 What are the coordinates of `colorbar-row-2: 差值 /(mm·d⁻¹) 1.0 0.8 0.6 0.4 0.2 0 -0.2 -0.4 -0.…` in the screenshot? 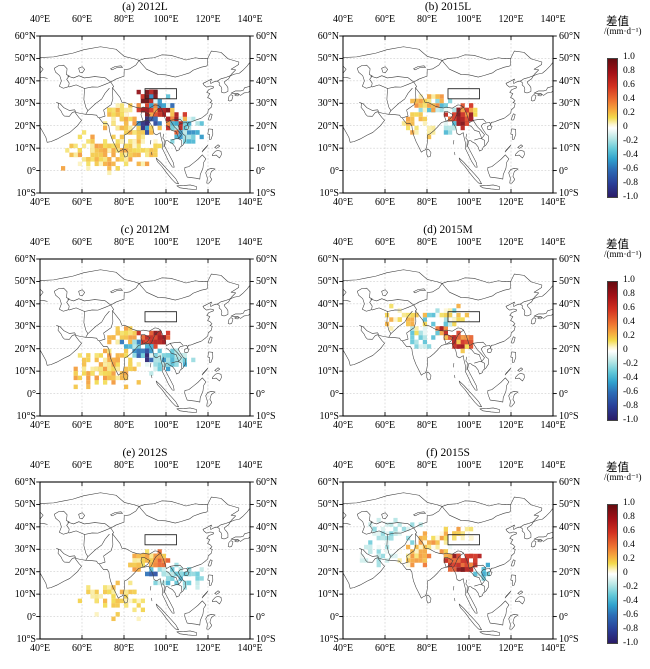 It's located at (627, 334).